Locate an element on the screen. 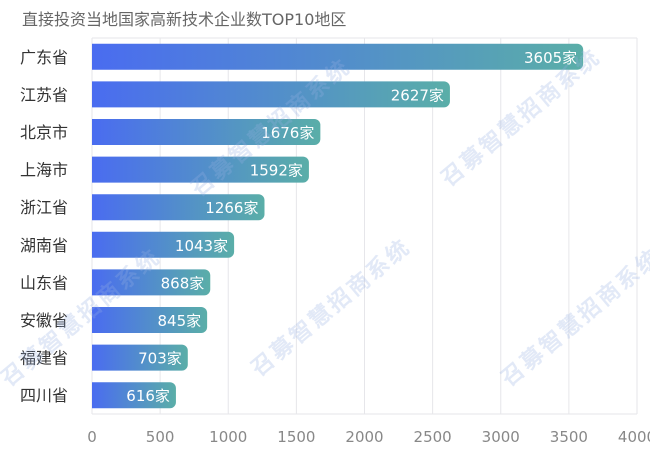 This screenshot has width=650, height=459. x-tick-label: 500 is located at coordinates (160, 437).